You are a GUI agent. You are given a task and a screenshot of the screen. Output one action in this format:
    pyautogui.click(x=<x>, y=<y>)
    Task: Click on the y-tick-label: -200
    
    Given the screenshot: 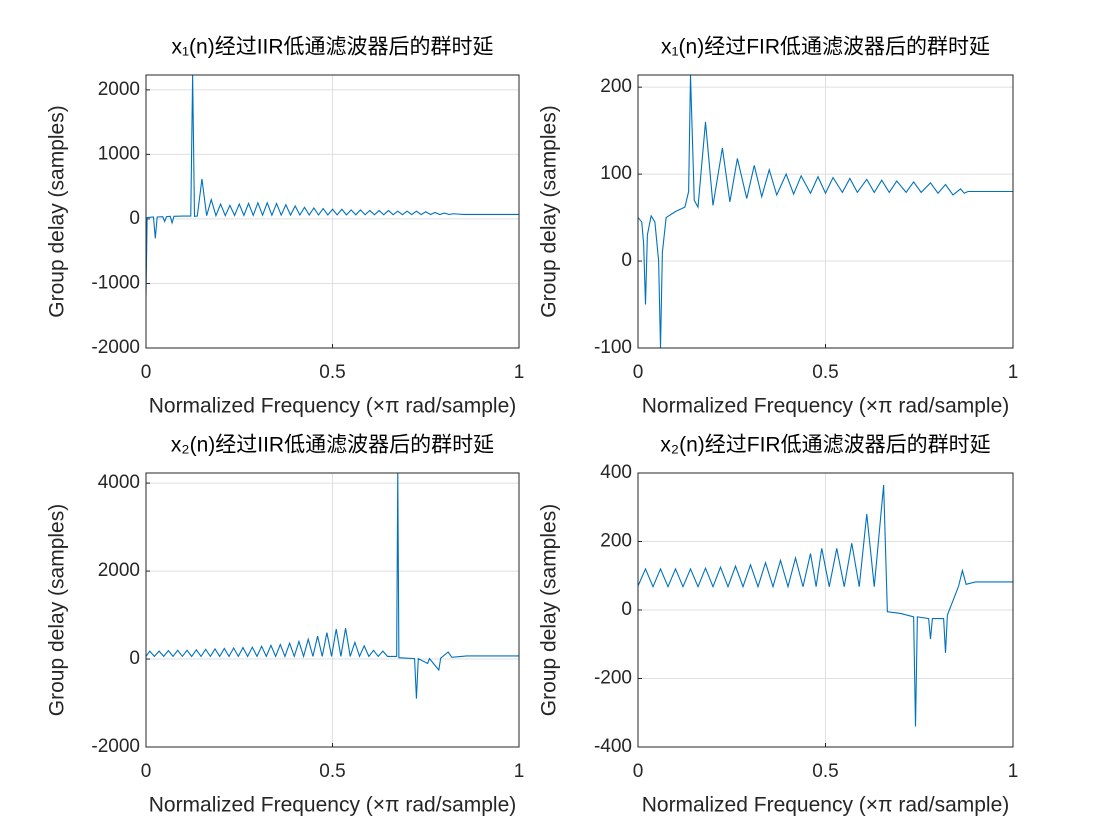 What is the action you would take?
    pyautogui.click(x=613, y=678)
    